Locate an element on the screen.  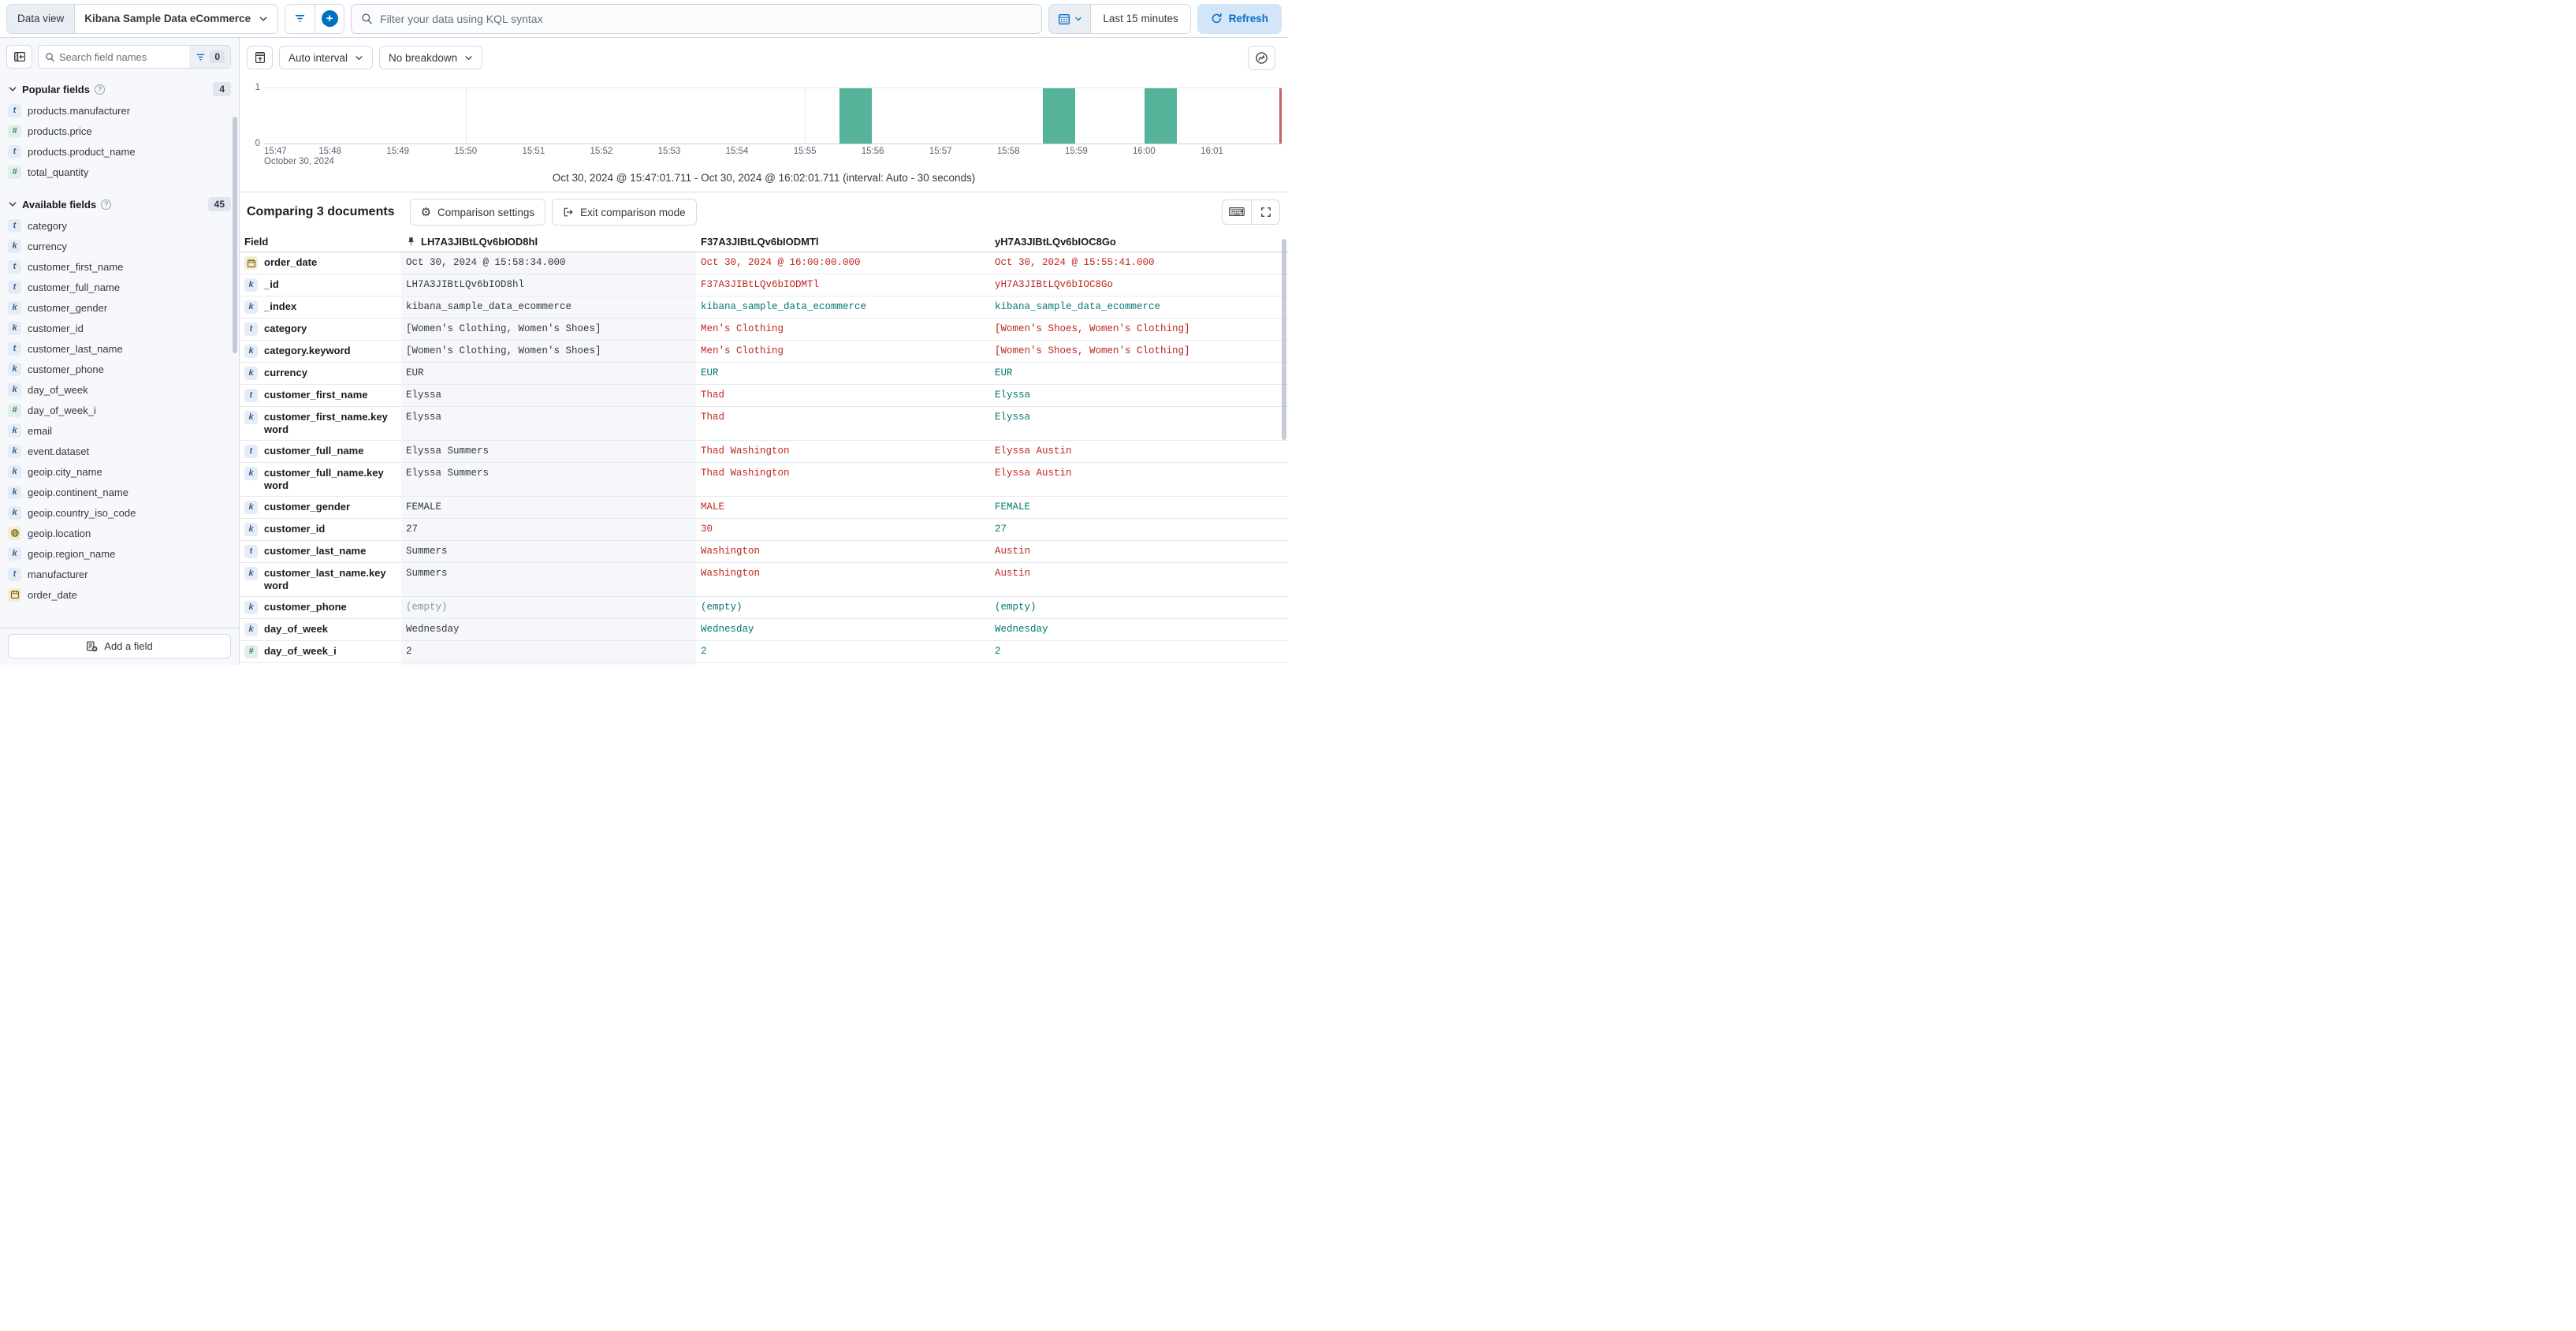
add-control-button: + is located at coordinates (329, 18).